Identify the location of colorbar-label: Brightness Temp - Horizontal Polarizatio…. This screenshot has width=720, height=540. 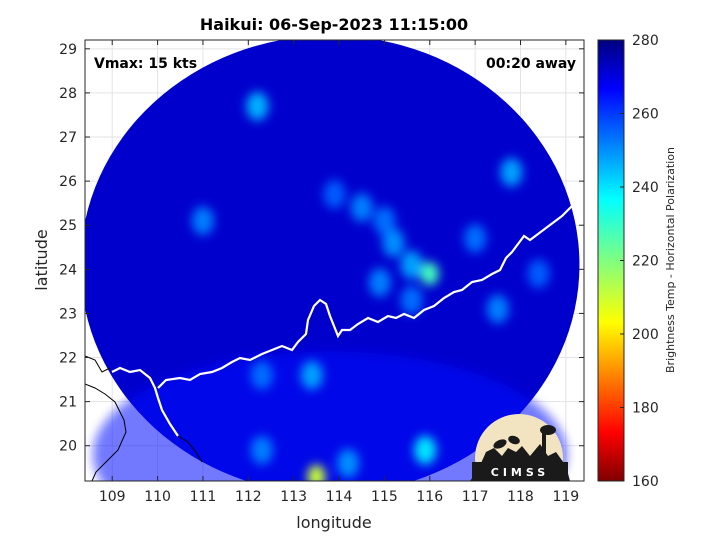
(670, 260).